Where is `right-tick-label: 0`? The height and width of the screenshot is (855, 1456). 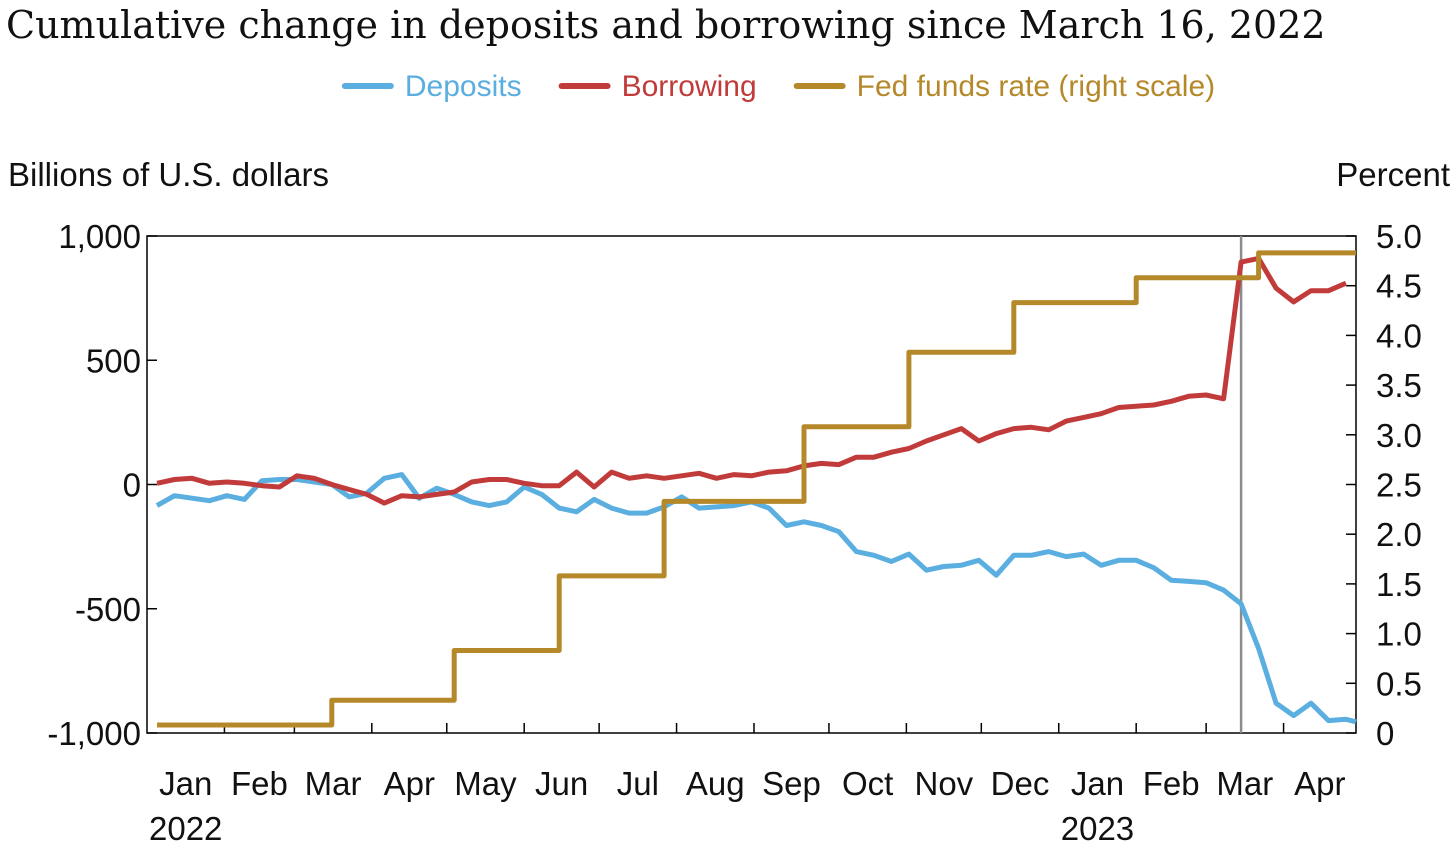
right-tick-label: 0 is located at coordinates (1385, 733).